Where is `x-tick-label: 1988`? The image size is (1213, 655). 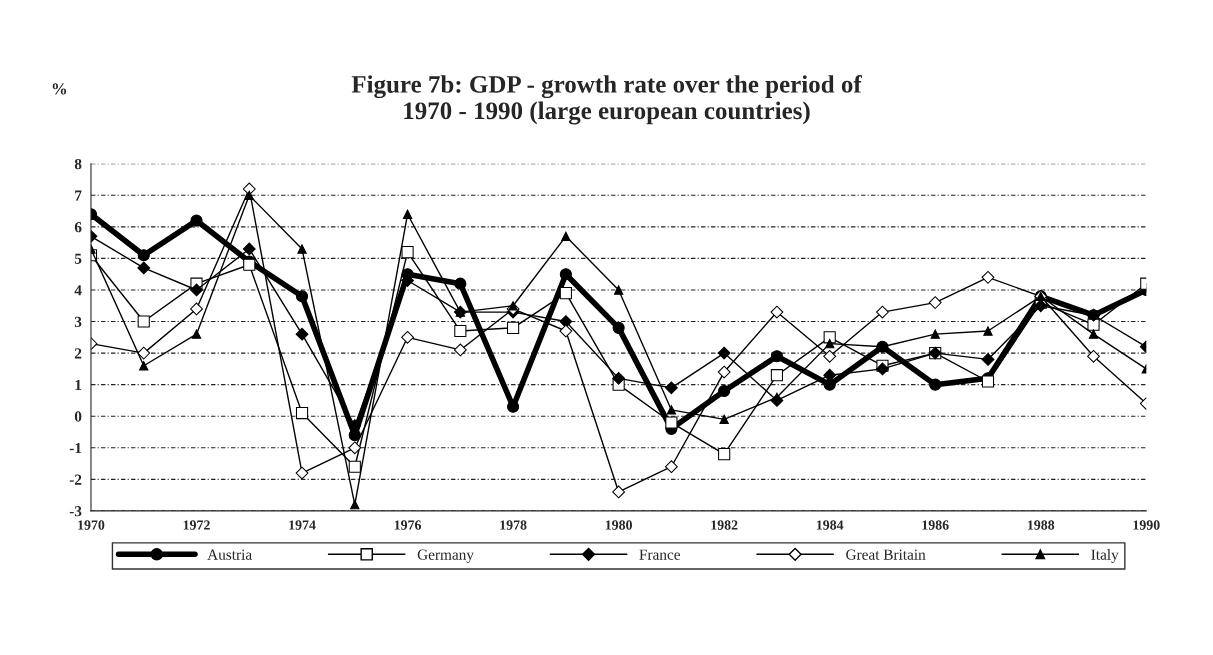 x-tick-label: 1988 is located at coordinates (1041, 525).